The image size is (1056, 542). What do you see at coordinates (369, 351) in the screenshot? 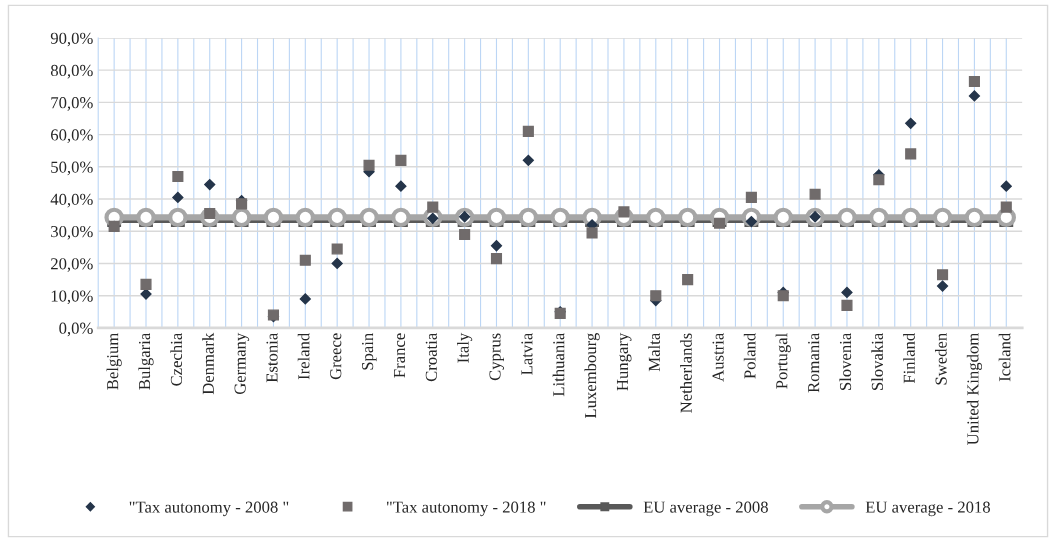
I see `x-tick-label: Spain` at bounding box center [369, 351].